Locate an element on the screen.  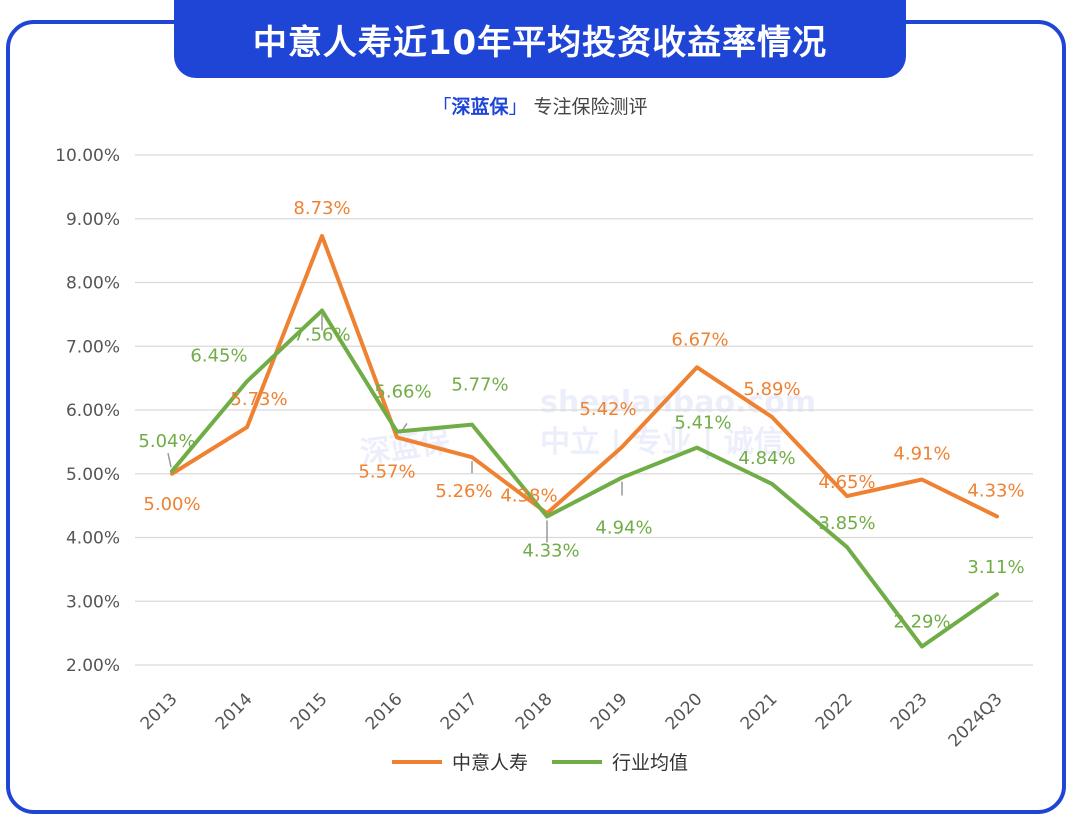
x-tick-label: 2015 is located at coordinates (309, 711).